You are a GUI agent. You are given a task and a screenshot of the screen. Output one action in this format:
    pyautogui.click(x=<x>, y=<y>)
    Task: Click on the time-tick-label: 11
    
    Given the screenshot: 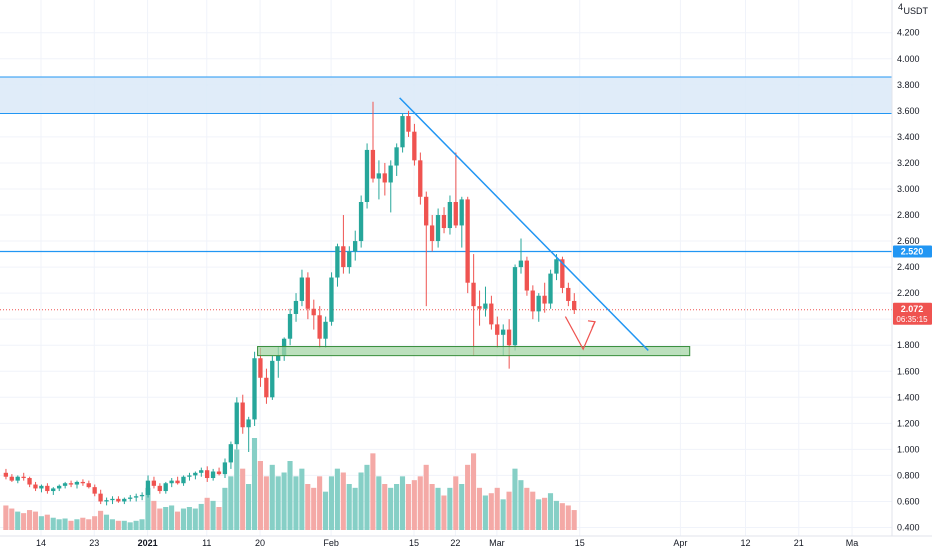 What is the action you would take?
    pyautogui.click(x=206, y=543)
    